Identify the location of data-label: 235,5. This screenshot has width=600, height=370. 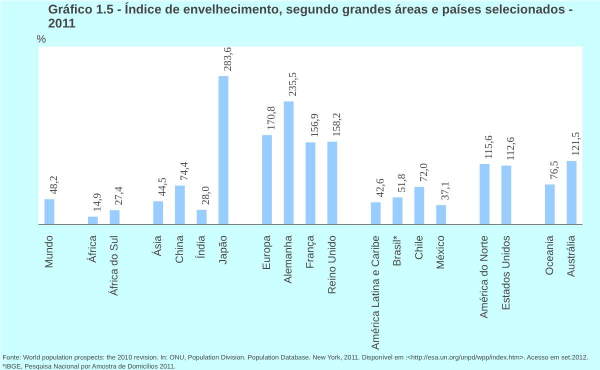
(294, 84).